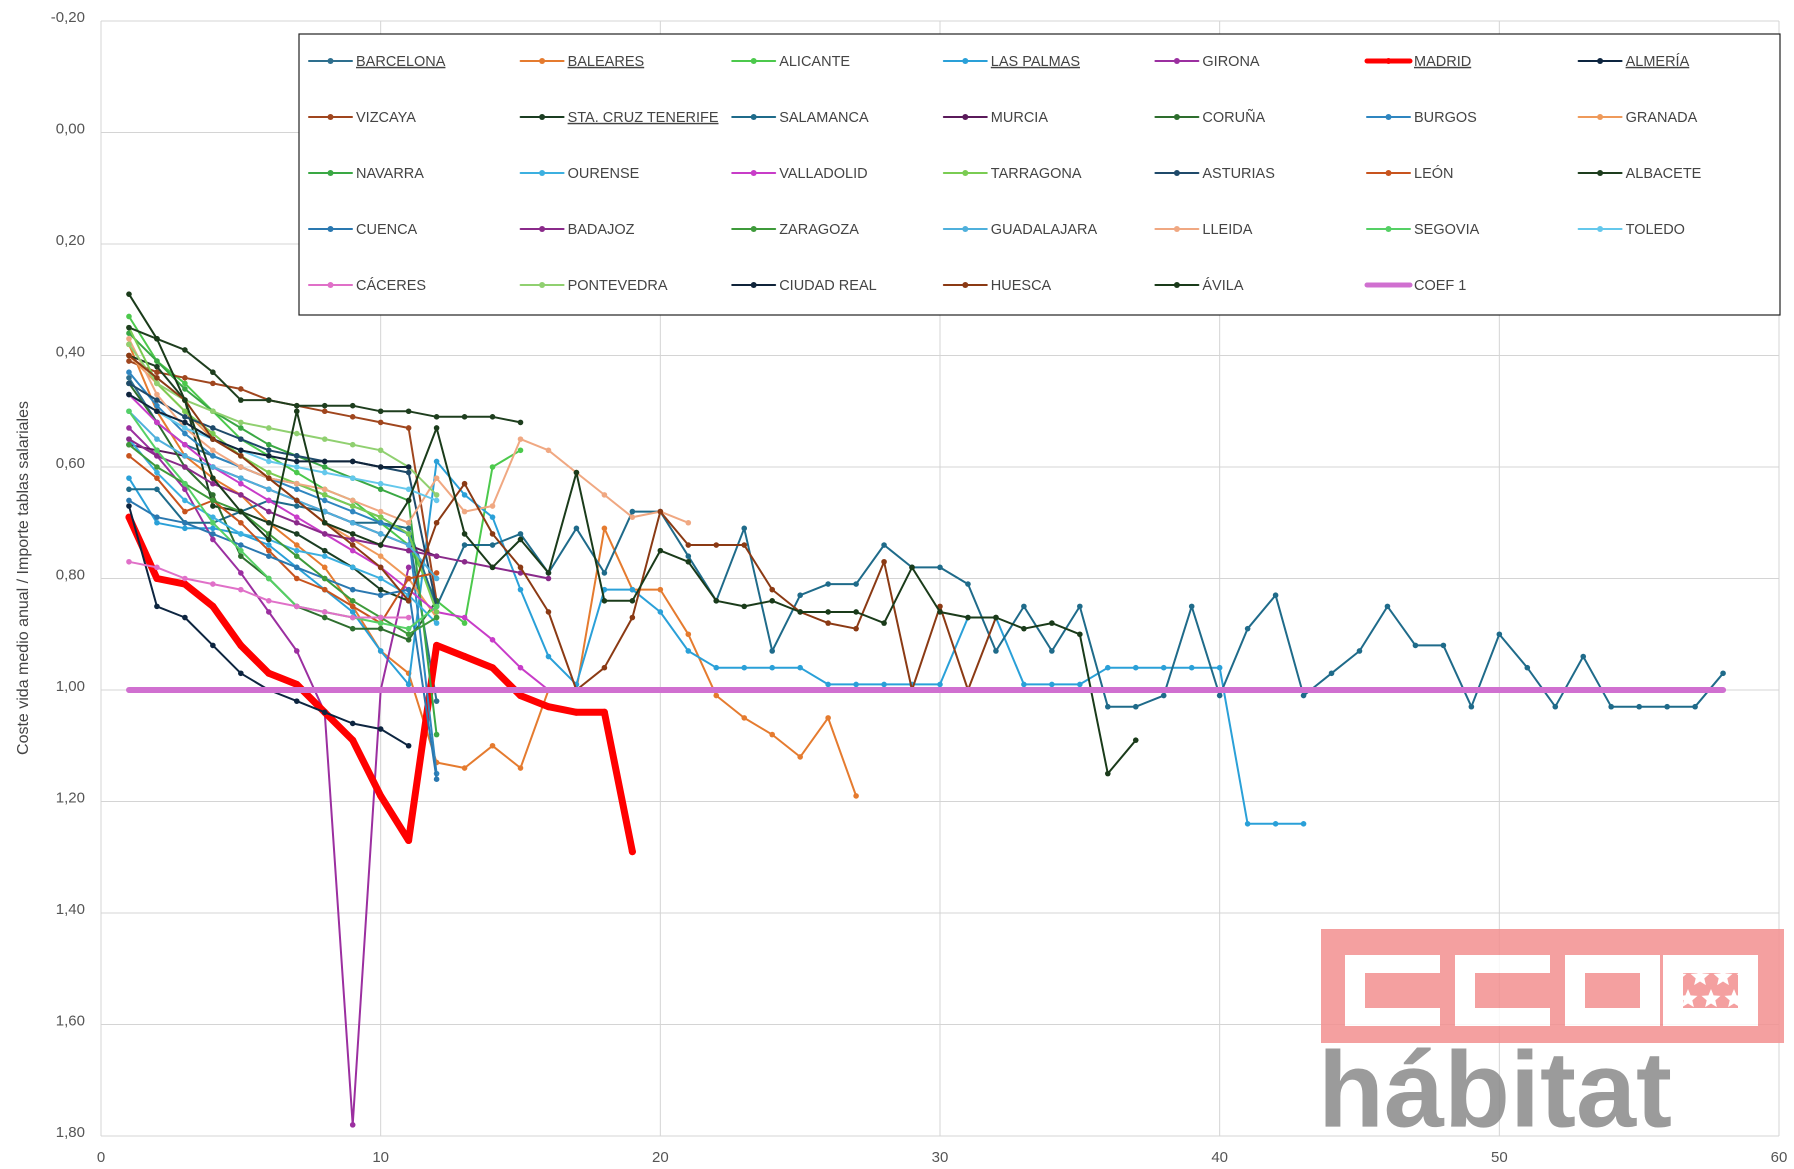 Image resolution: width=1794 pixels, height=1169 pixels. Describe the element at coordinates (1445, 118) in the screenshot. I see `legend-label: BURGOS` at that location.